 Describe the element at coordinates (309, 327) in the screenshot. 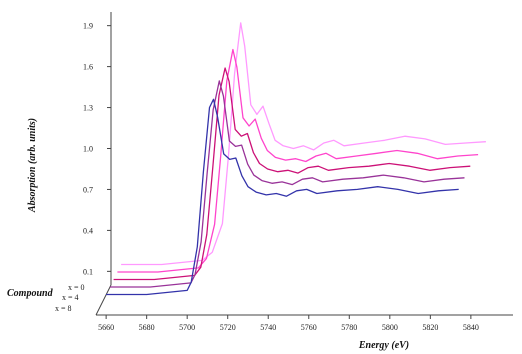

I see `x-tick-label: 5760` at that location.